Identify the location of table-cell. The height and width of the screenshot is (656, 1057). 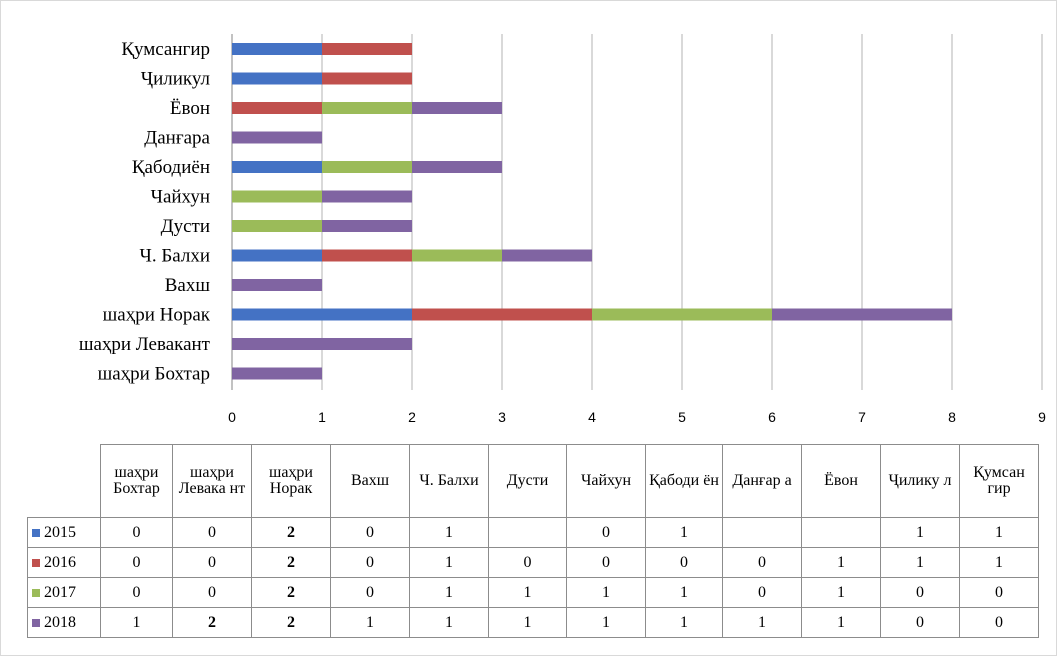
(841, 533).